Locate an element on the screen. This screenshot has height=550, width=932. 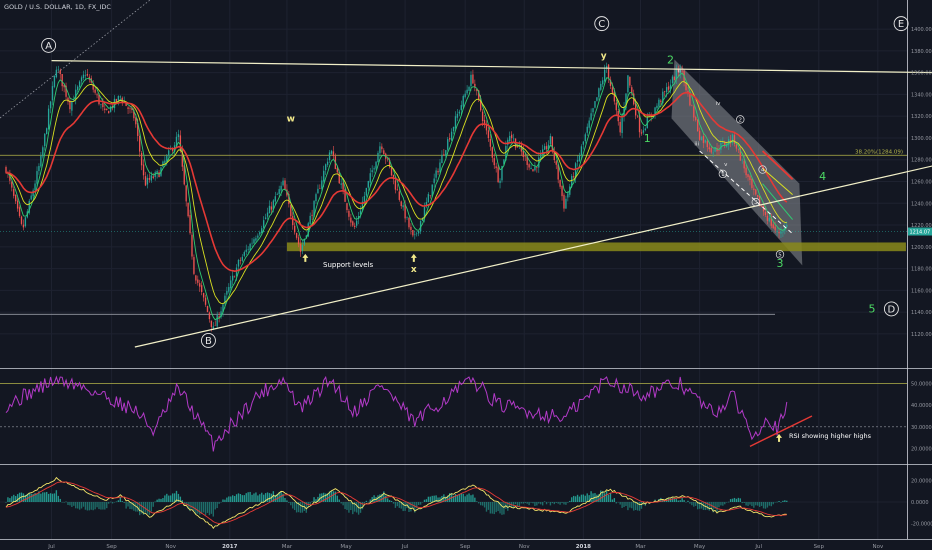
ema-slow-projection is located at coordinates (777, 165).